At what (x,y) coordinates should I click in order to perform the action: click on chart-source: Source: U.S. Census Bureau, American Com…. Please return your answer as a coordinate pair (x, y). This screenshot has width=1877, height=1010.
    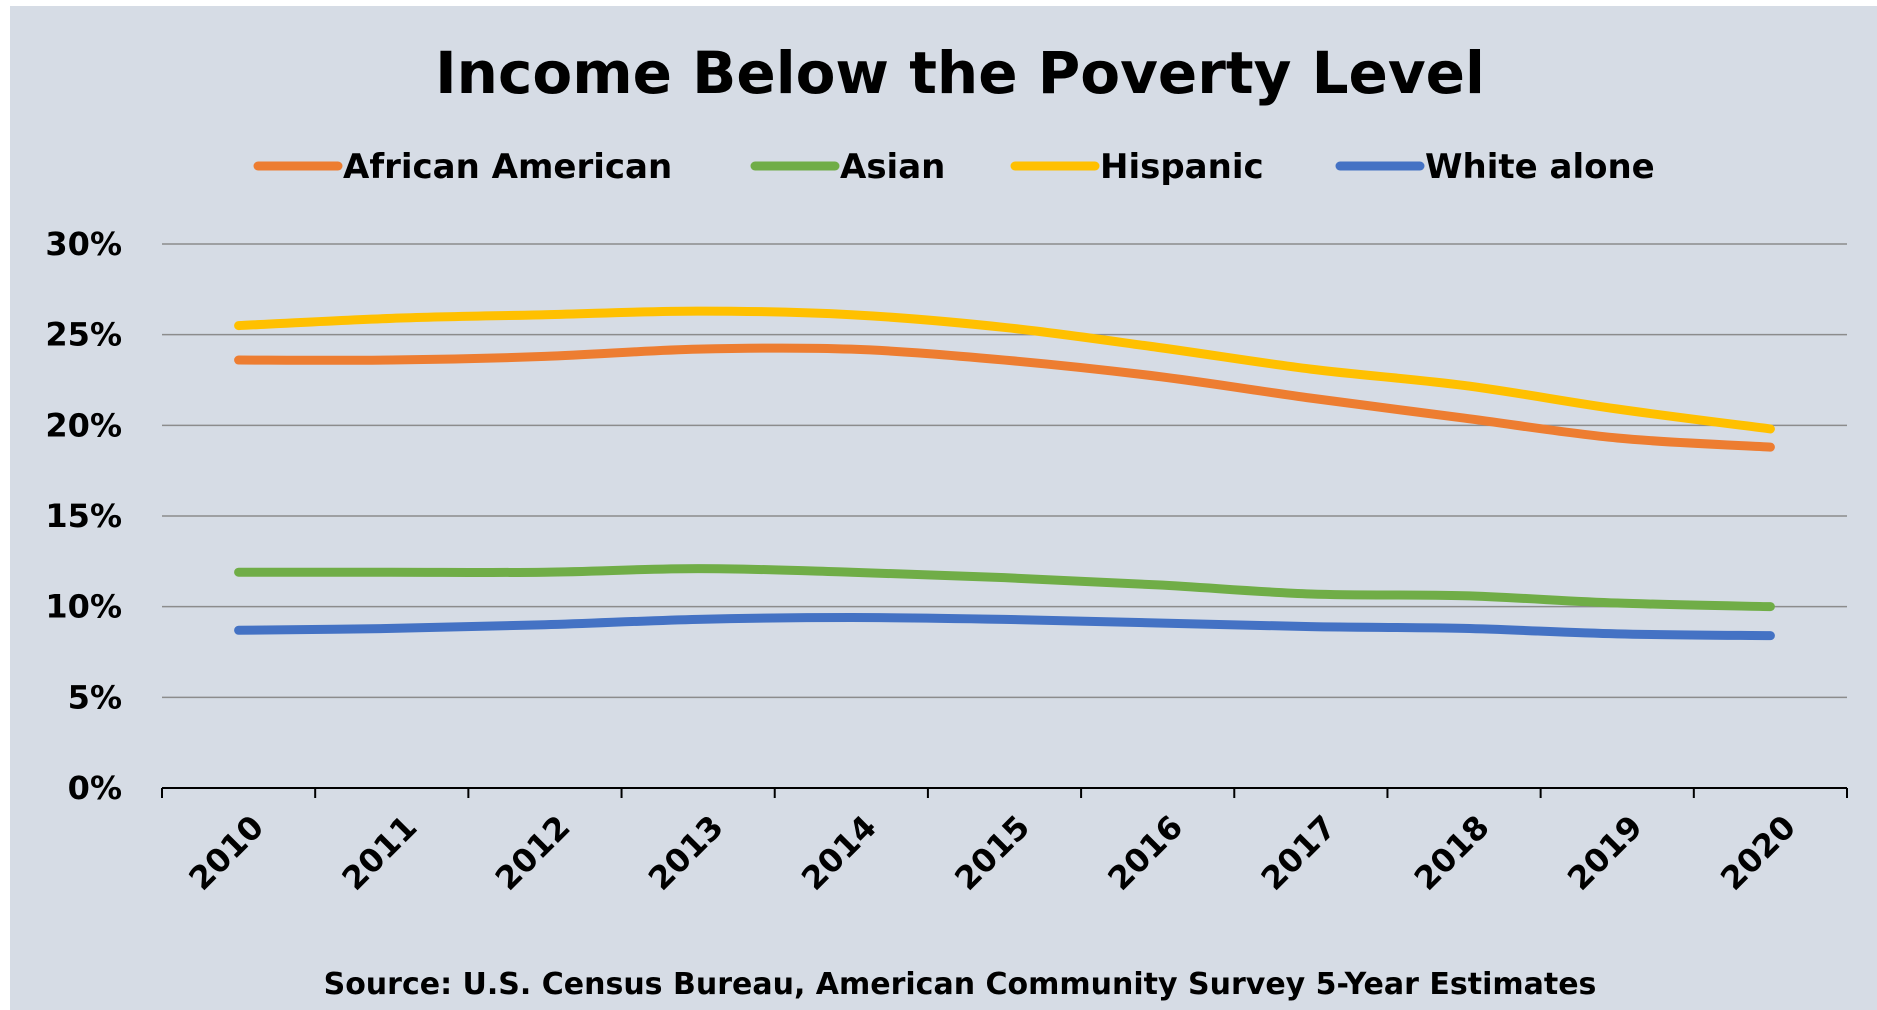
    Looking at the image, I should click on (960, 984).